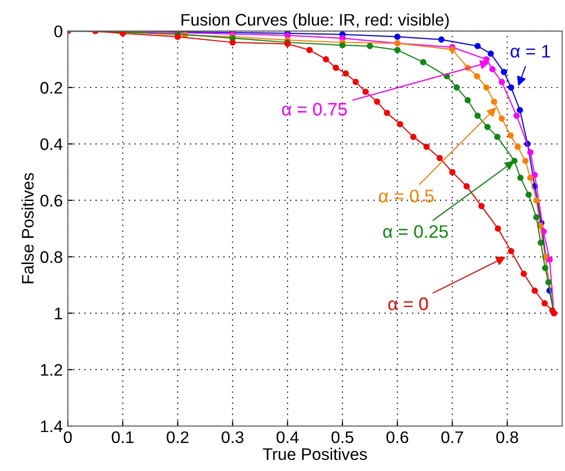  Describe the element at coordinates (314, 109) in the screenshot. I see `annotation: α = 0.75` at that location.